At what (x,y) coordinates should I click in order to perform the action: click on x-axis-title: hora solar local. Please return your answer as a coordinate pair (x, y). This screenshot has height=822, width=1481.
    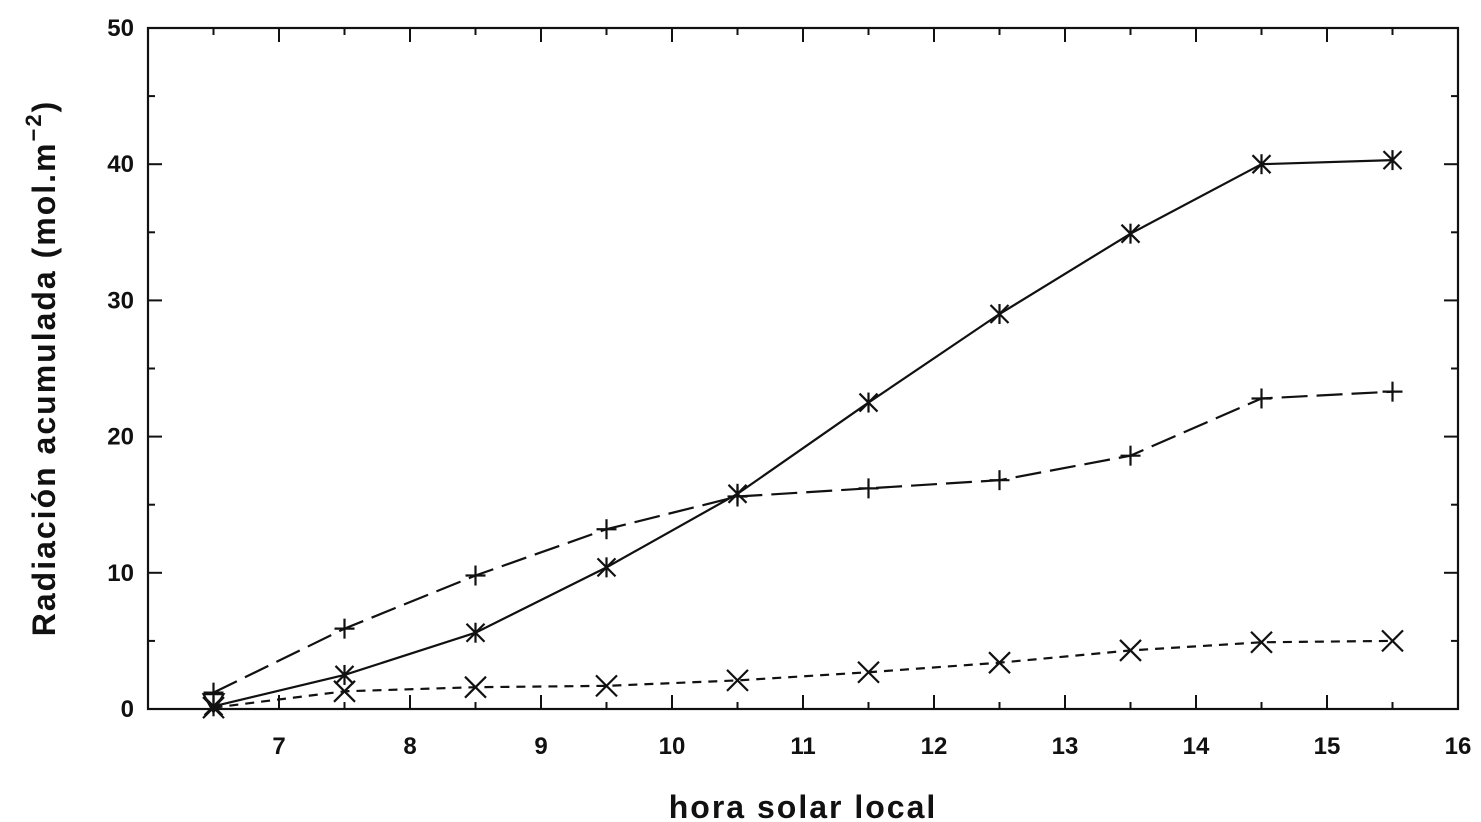
    Looking at the image, I should click on (803, 805).